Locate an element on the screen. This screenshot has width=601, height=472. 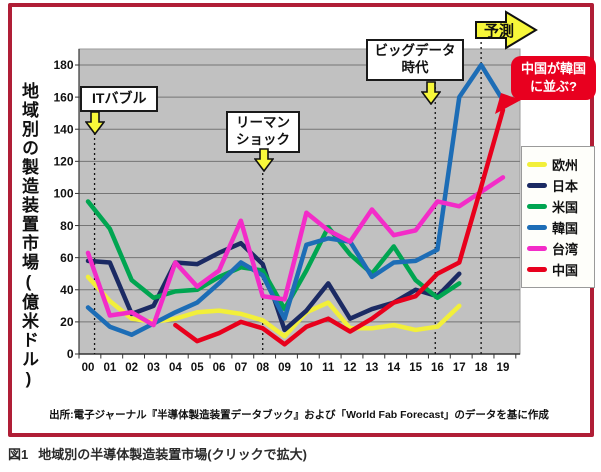
forecast-arrow-icon: 予測 is located at coordinates (506, 30).